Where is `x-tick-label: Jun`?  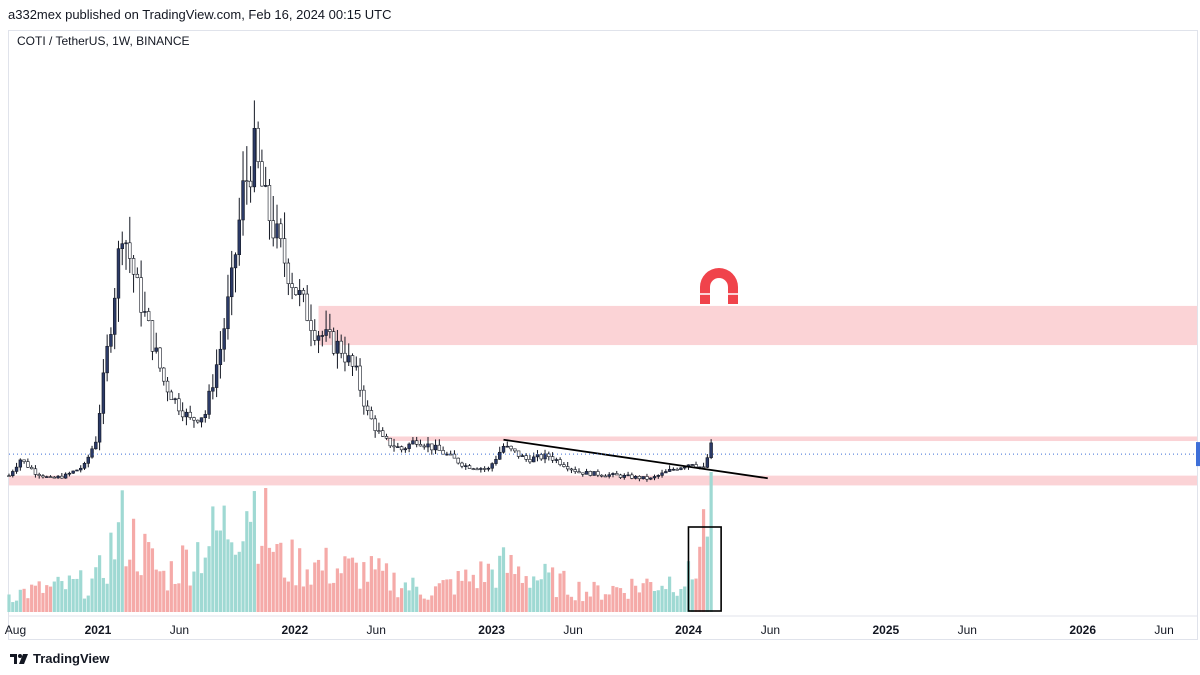
x-tick-label: Jun is located at coordinates (572, 630).